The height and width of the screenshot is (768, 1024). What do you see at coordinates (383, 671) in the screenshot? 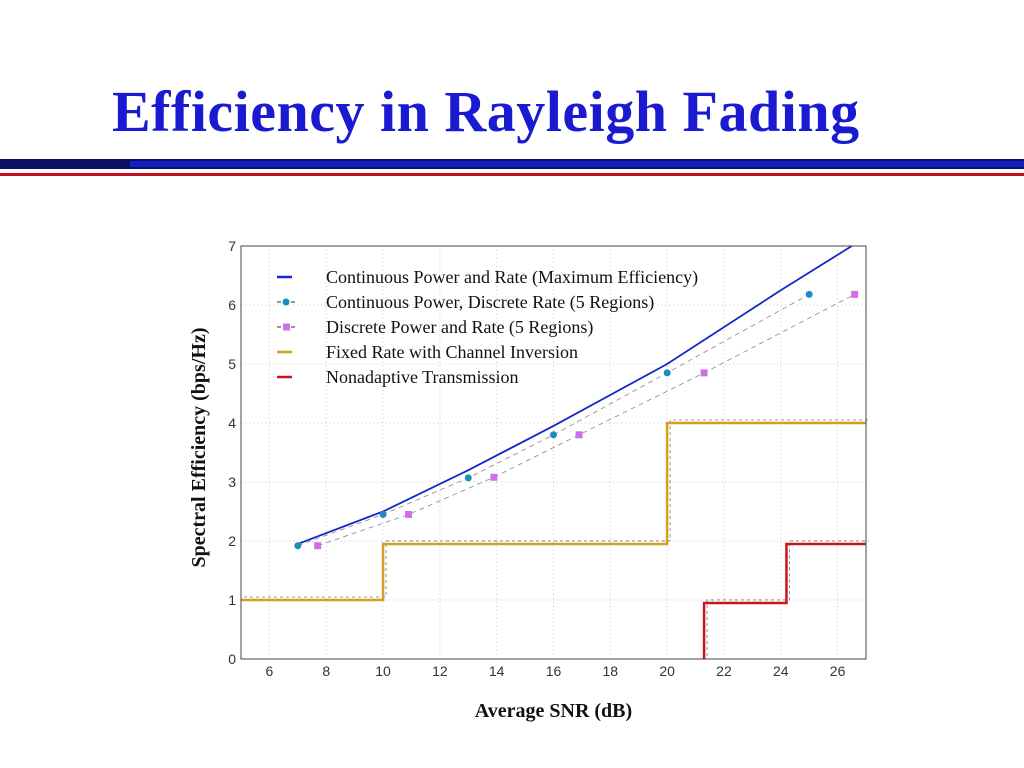
I see `x-tick-label: 10` at bounding box center [383, 671].